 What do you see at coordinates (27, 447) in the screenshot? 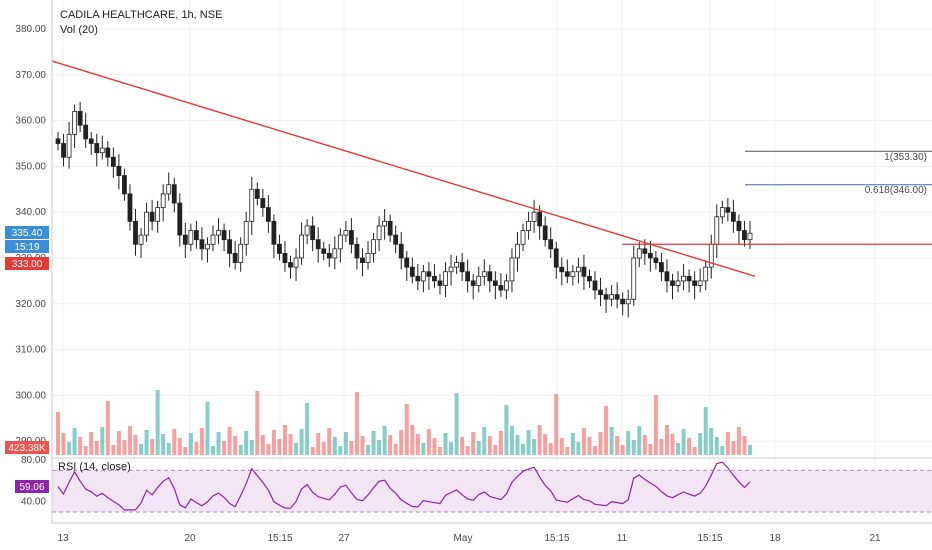
I see `volume-value-badge: 423.38K` at bounding box center [27, 447].